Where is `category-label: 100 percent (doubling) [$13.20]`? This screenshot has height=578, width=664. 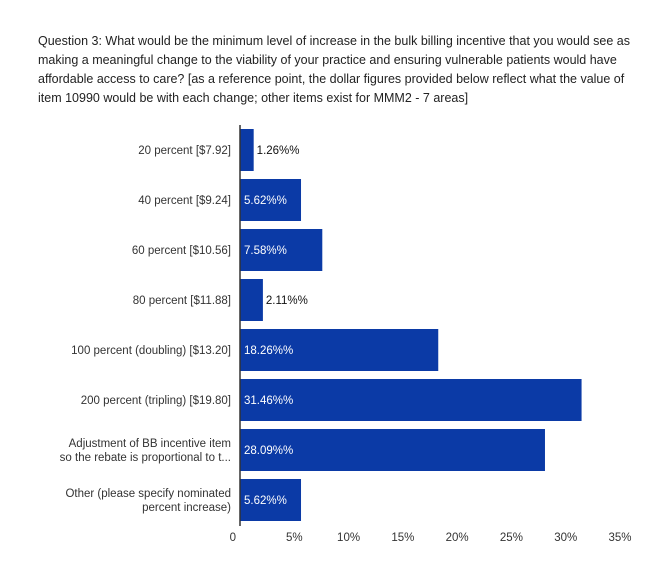
category-label: 100 percent (doubling) [$13.20] is located at coordinates (151, 351).